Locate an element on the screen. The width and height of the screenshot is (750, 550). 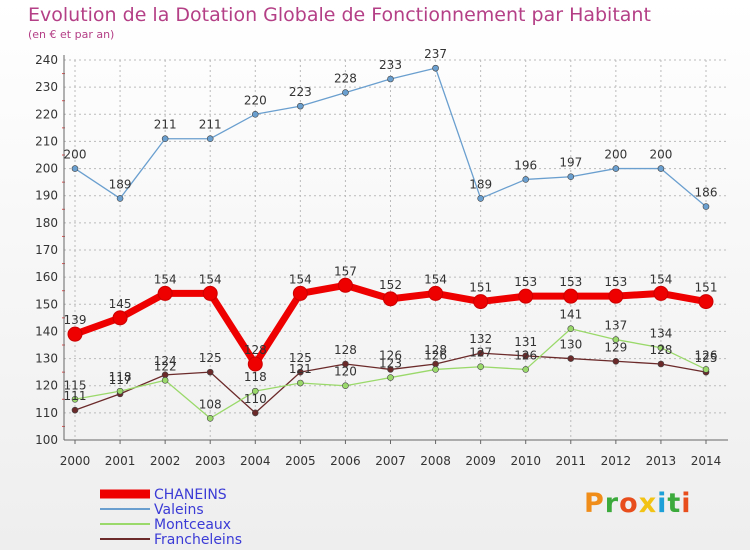
legend-label: Valeins is located at coordinates (179, 510).